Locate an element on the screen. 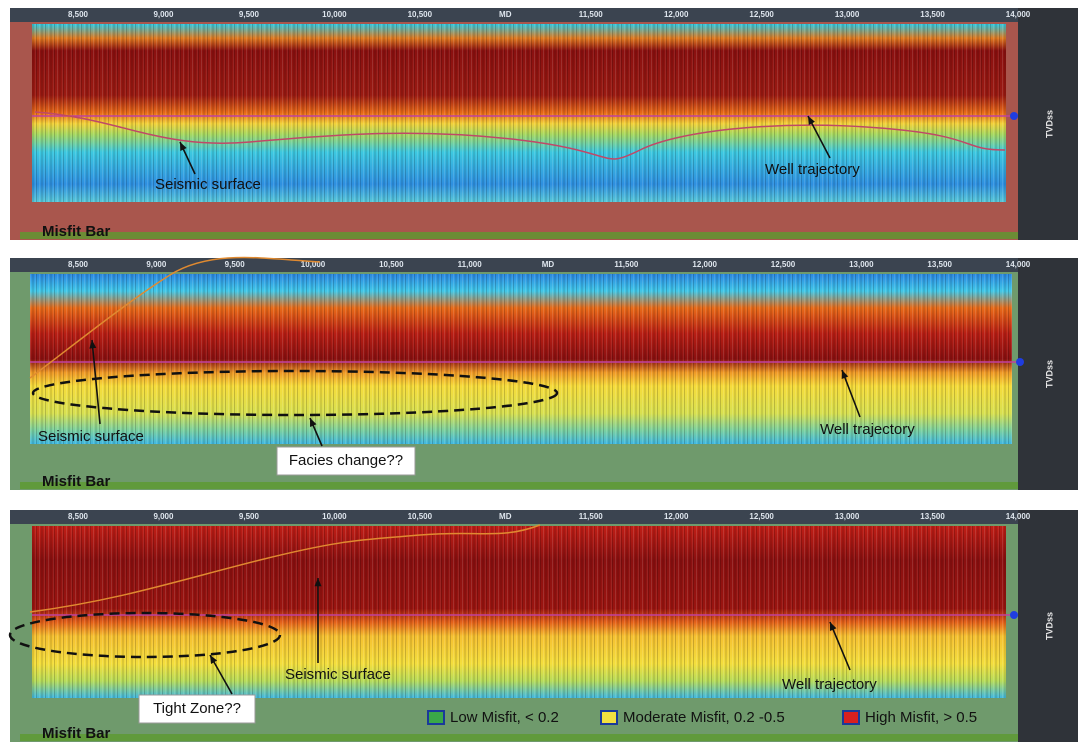  annotation-text: Tight Zone?? is located at coordinates (197, 708).